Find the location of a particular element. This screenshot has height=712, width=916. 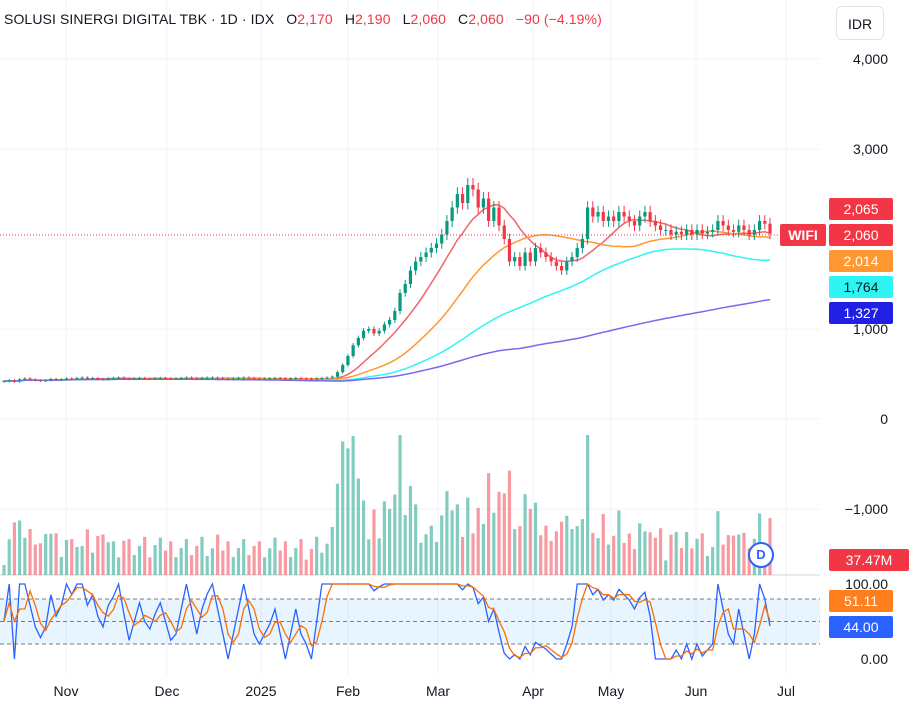

dividend-icon: D is located at coordinates (761, 555).